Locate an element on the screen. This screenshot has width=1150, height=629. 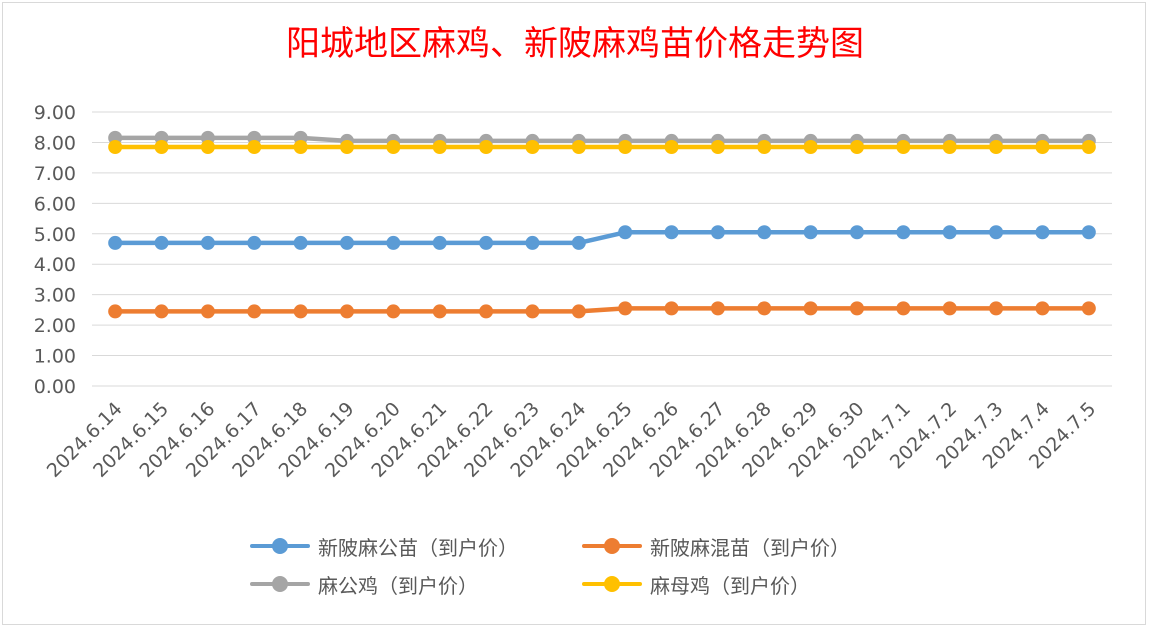
legend-label-4: 麻母鸡（到户价） is located at coordinates (730, 585).